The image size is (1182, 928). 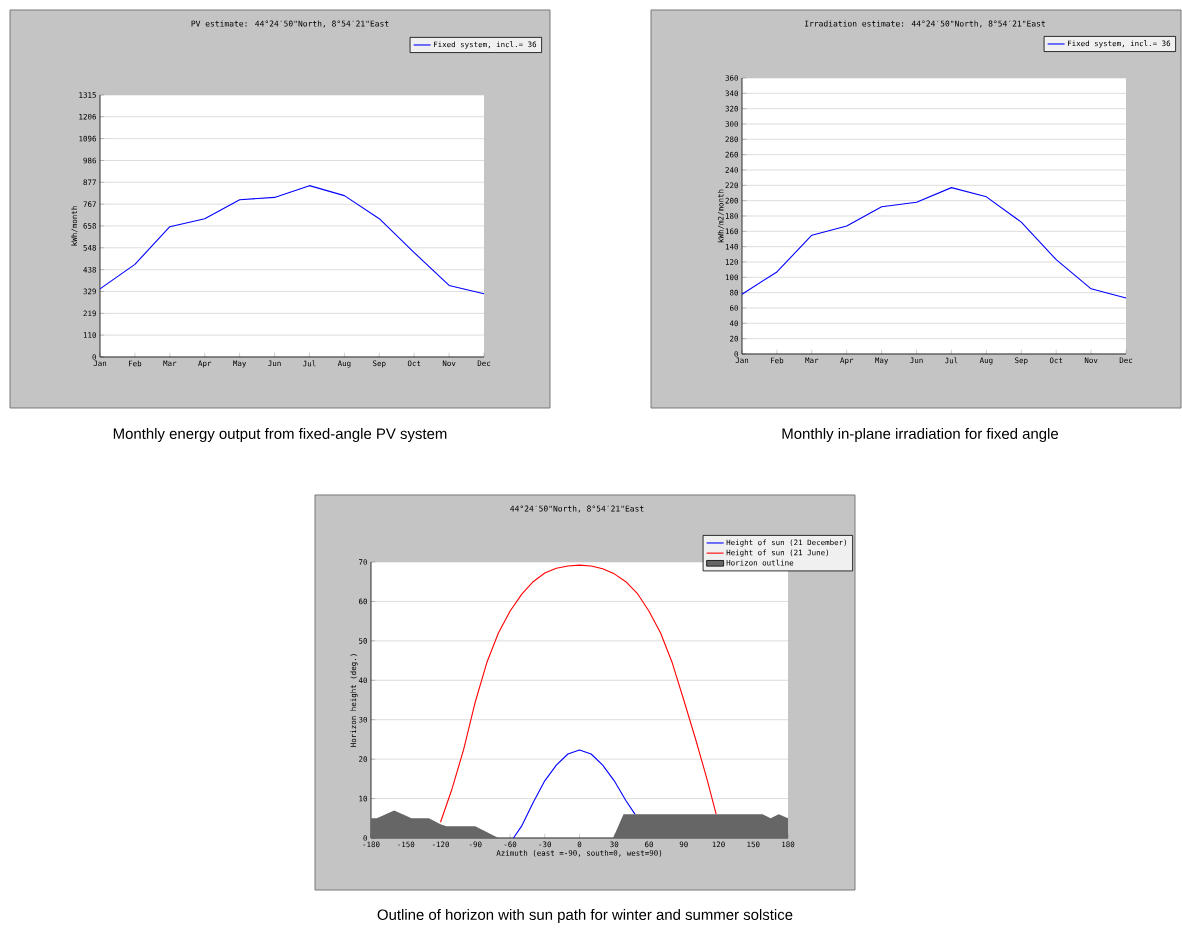 What do you see at coordinates (920, 435) in the screenshot?
I see `text: Monthly in-plane irradiation for fixed angle` at bounding box center [920, 435].